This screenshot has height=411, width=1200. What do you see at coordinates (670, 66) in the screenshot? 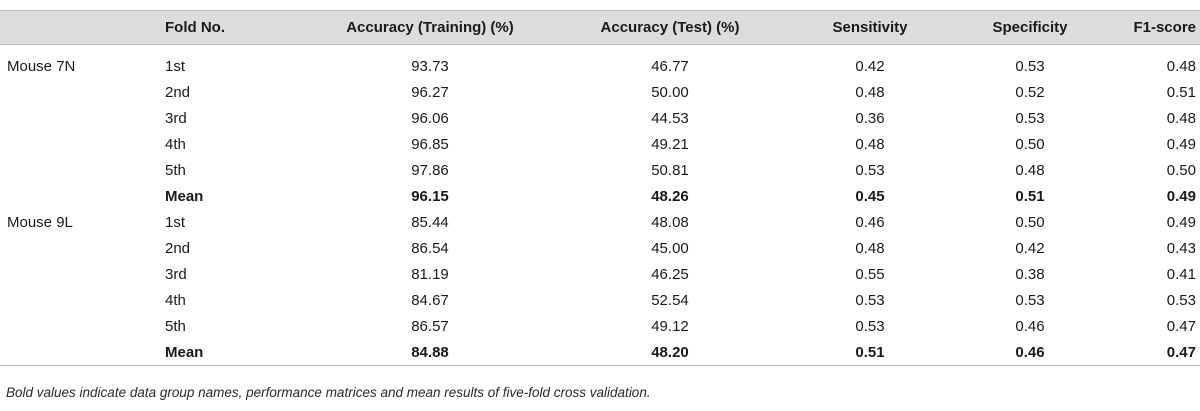
I see `acc-test-cell: 46.77` at bounding box center [670, 66].